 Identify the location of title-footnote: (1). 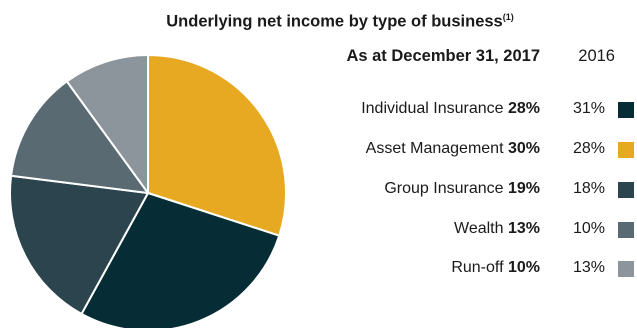
(508, 17).